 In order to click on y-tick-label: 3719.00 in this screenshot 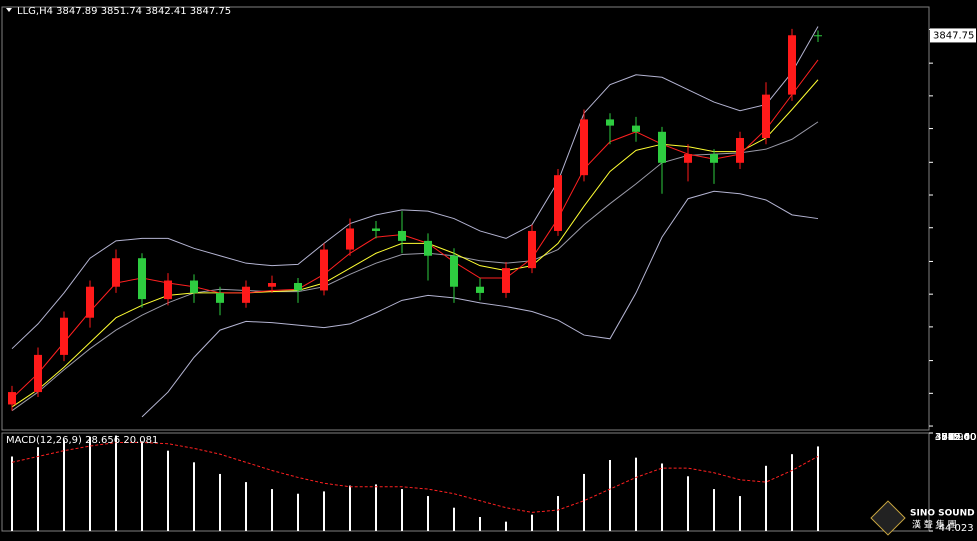, I will do `click(955, 437)`.